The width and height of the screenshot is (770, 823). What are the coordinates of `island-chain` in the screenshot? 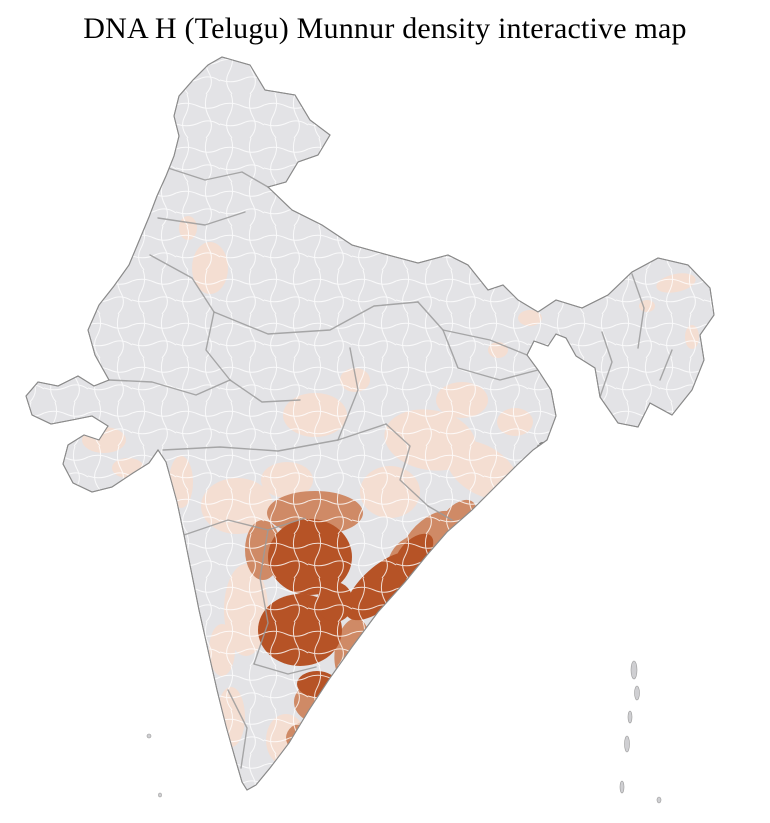 It's located at (404, 732).